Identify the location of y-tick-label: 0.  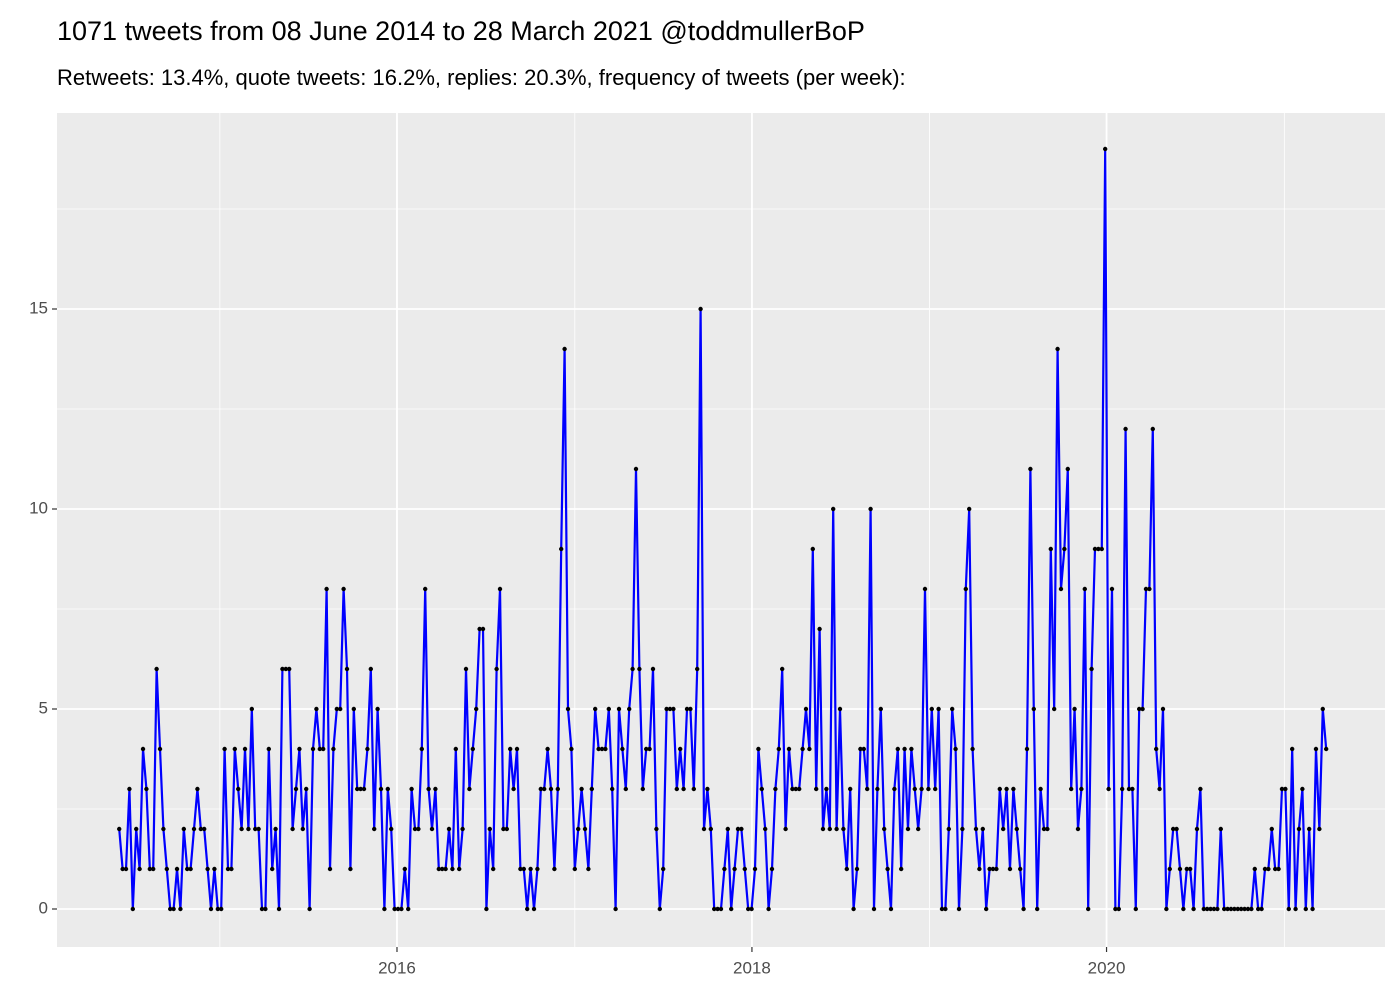
(43, 907).